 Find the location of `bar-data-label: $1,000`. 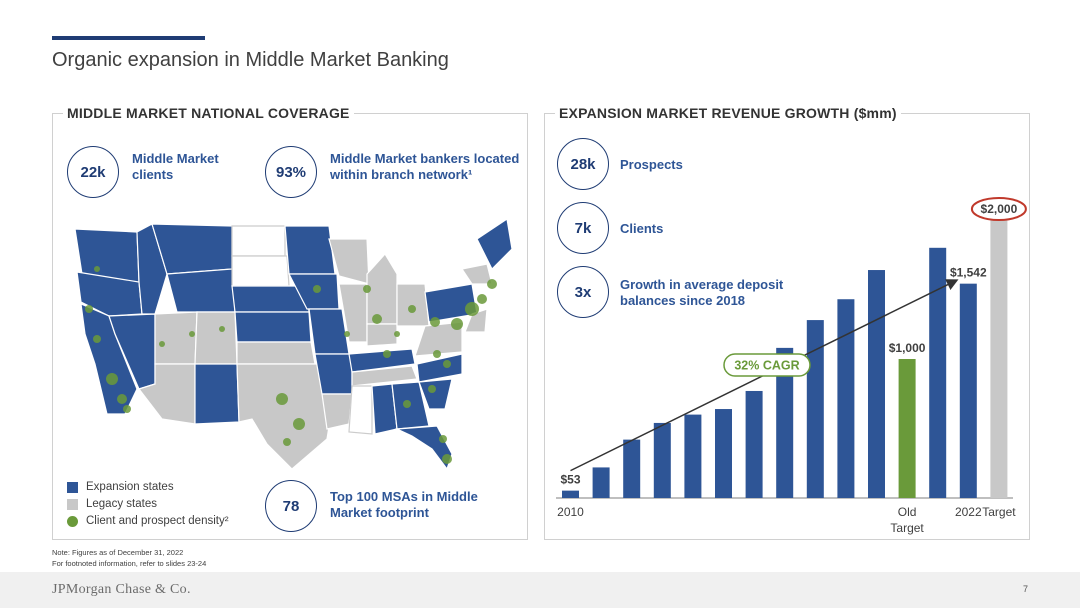

bar-data-label: $1,000 is located at coordinates (907, 348).